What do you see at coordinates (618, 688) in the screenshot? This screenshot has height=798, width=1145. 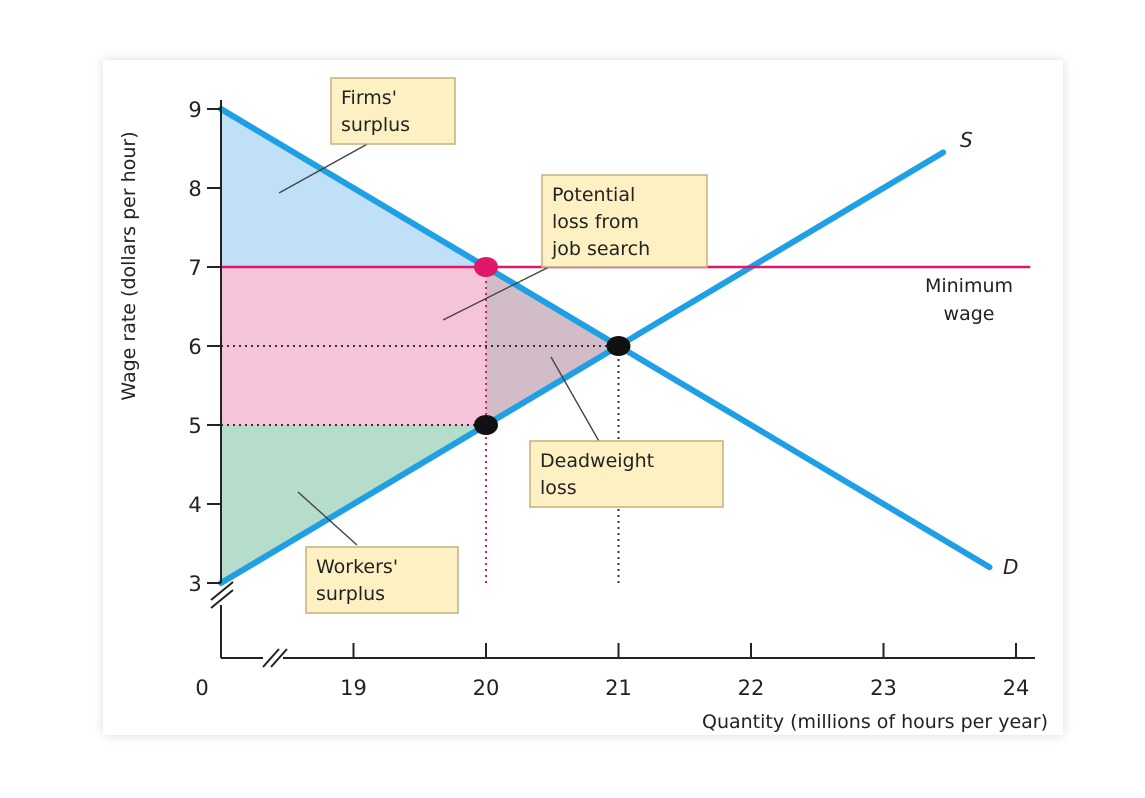 I see `x-tick-label-21: 21` at bounding box center [618, 688].